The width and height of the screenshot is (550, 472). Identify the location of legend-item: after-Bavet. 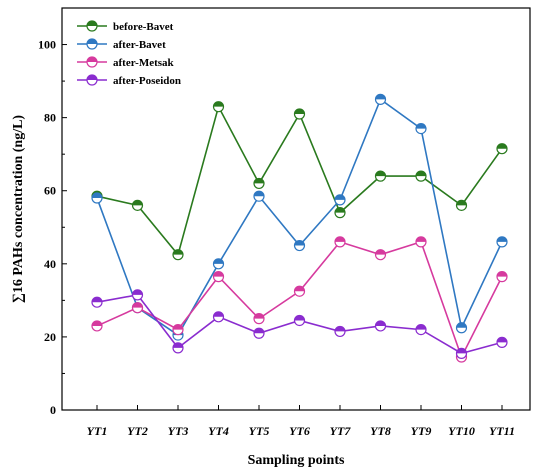
(121, 44).